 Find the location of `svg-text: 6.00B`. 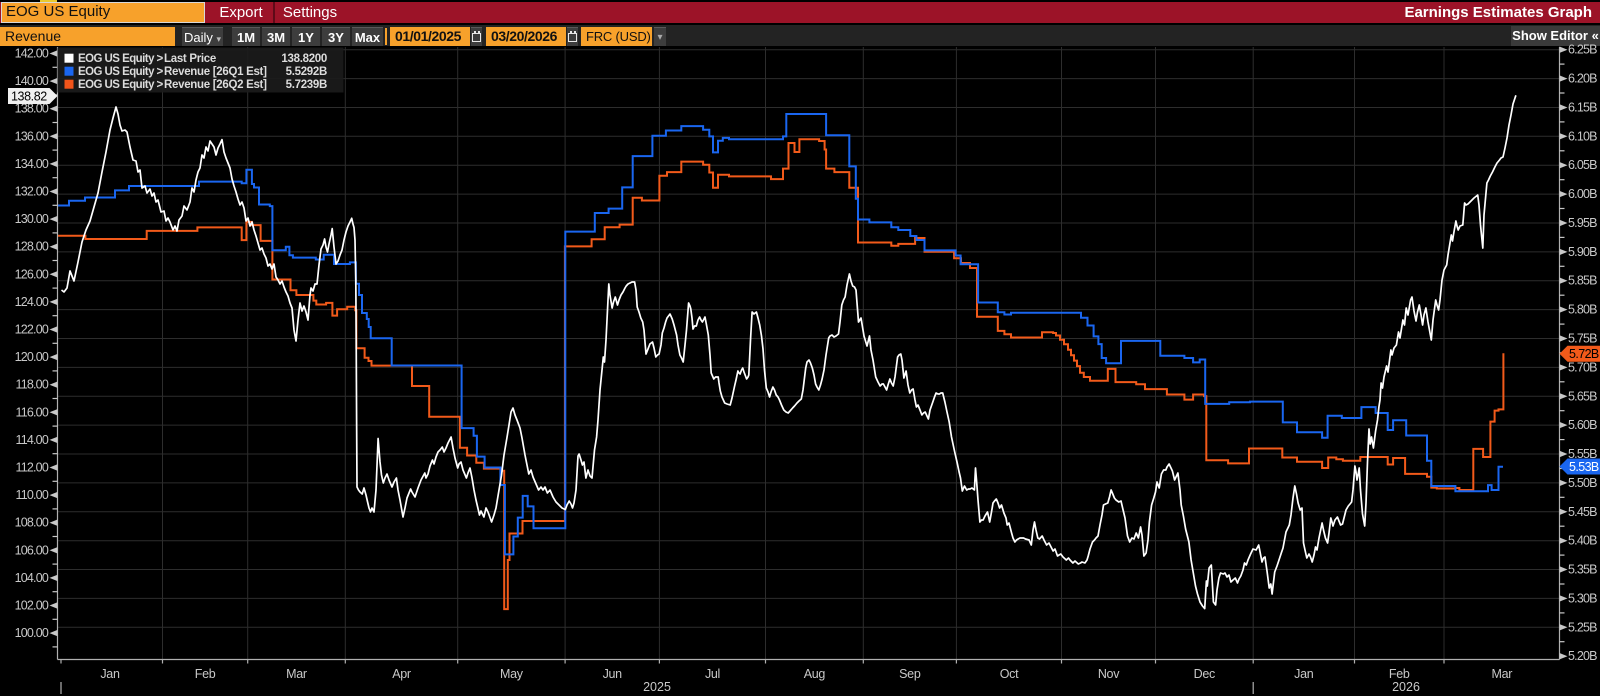

svg-text: 6.00B is located at coordinates (1582, 194).